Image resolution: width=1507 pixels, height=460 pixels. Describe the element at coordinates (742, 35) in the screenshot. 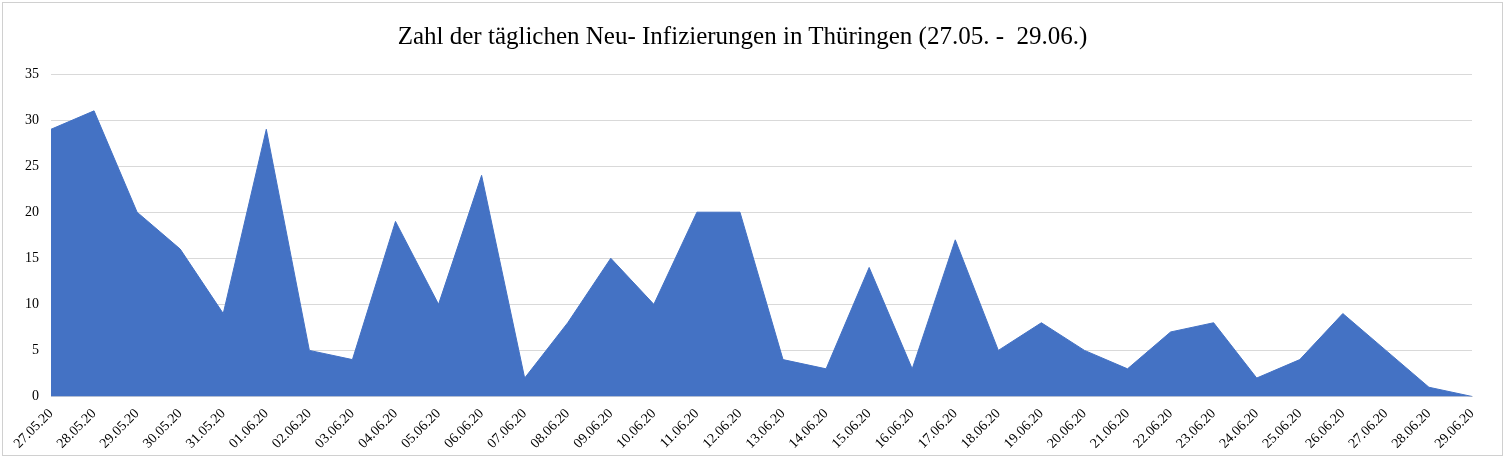

I see `chart-title: Zahl der täglichen Neu- Infizierungen in Thüringen (27.05. - 29.06.)` at that location.